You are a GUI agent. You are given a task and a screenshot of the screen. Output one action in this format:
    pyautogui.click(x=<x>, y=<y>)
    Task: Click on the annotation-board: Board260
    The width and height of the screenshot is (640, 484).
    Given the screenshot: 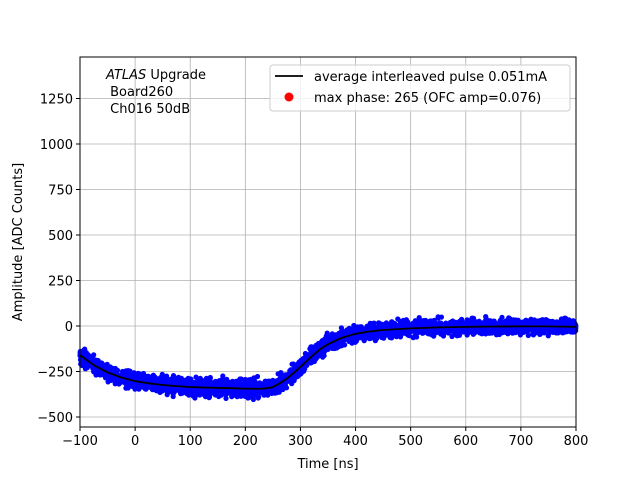 What is the action you would take?
    pyautogui.click(x=139, y=92)
    